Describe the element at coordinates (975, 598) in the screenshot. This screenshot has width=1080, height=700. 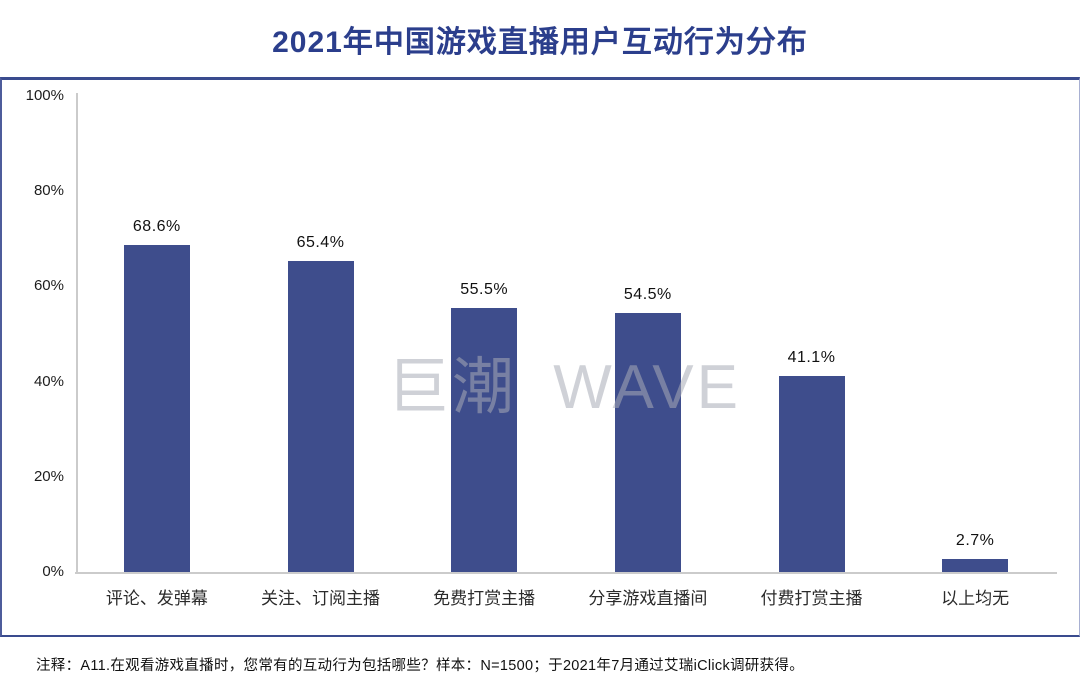
I see `x-axis-label: 以上均无` at that location.